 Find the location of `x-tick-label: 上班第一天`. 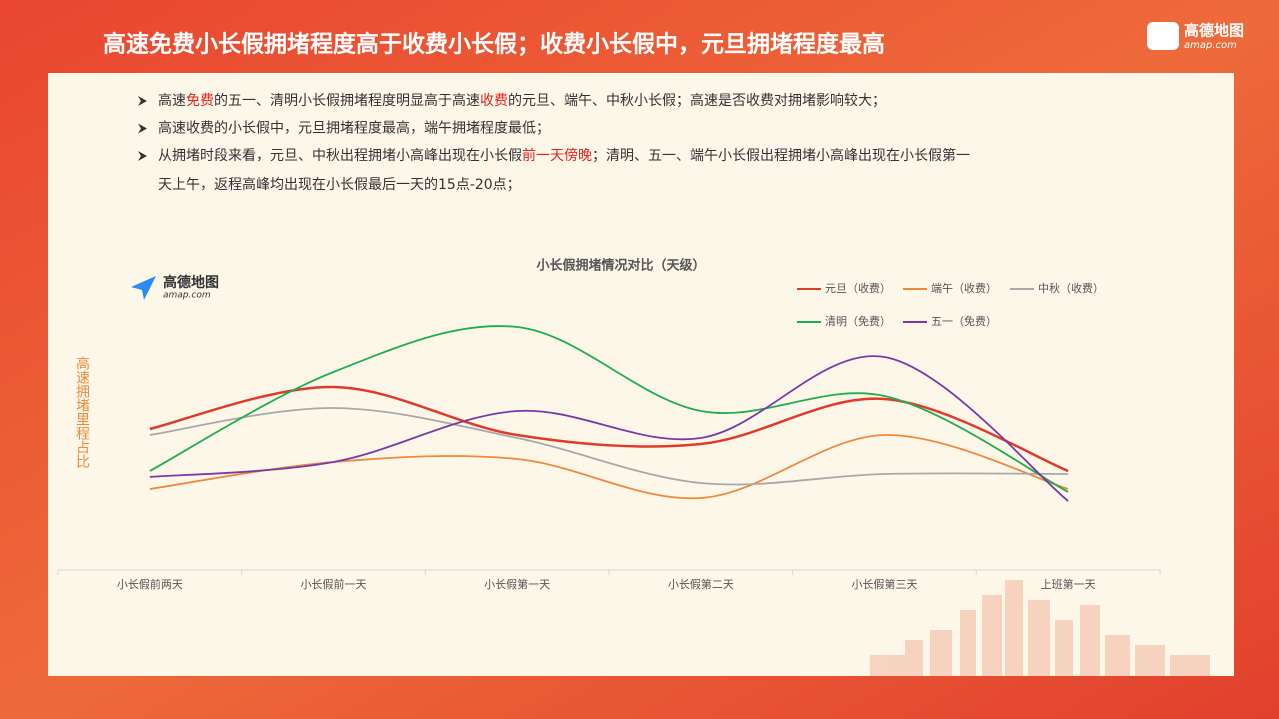

x-tick-label: 上班第一天 is located at coordinates (1068, 584).